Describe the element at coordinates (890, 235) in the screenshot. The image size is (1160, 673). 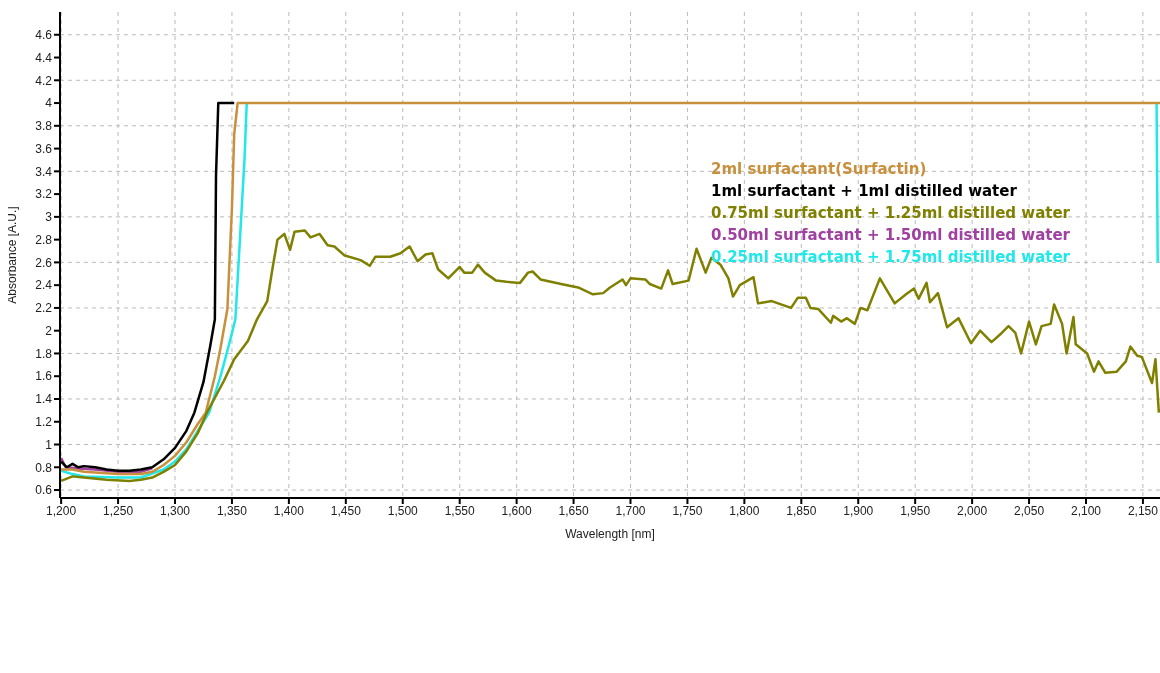
I see `text: 0.50ml surfactant + 1.50ml distilled water` at that location.